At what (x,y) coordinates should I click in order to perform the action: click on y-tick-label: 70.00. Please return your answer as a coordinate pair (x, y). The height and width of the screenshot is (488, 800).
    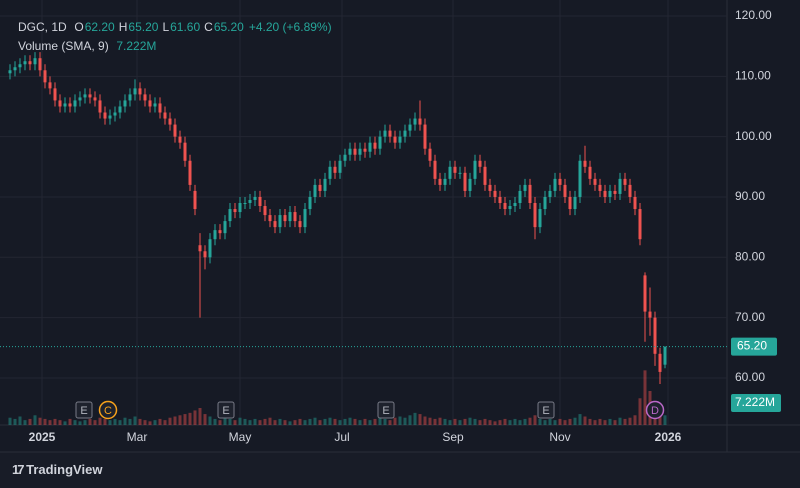
    Looking at the image, I should click on (750, 317).